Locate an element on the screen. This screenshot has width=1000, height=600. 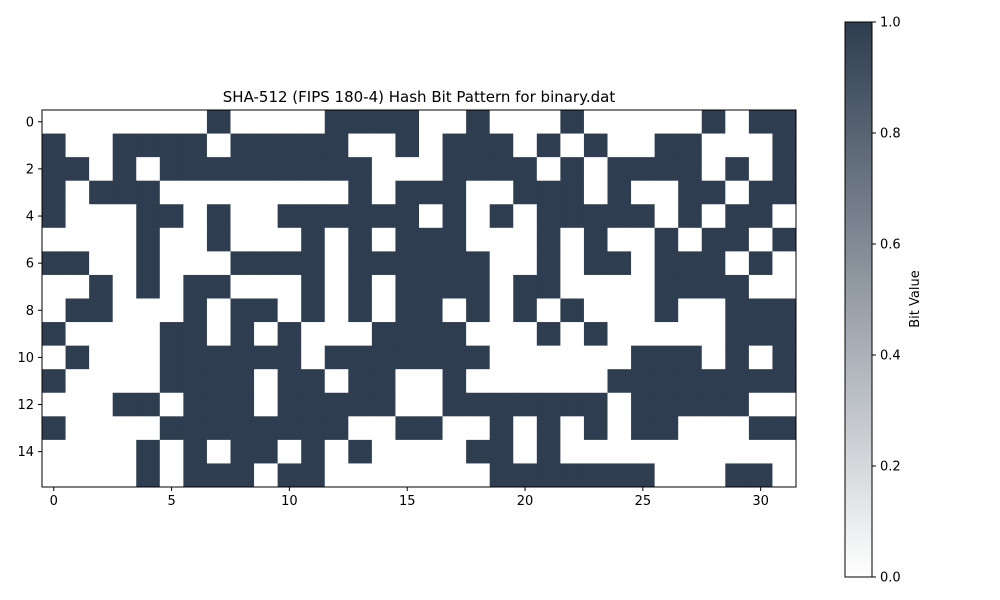
colorbar-tick-label: 0.6 is located at coordinates (890, 245).